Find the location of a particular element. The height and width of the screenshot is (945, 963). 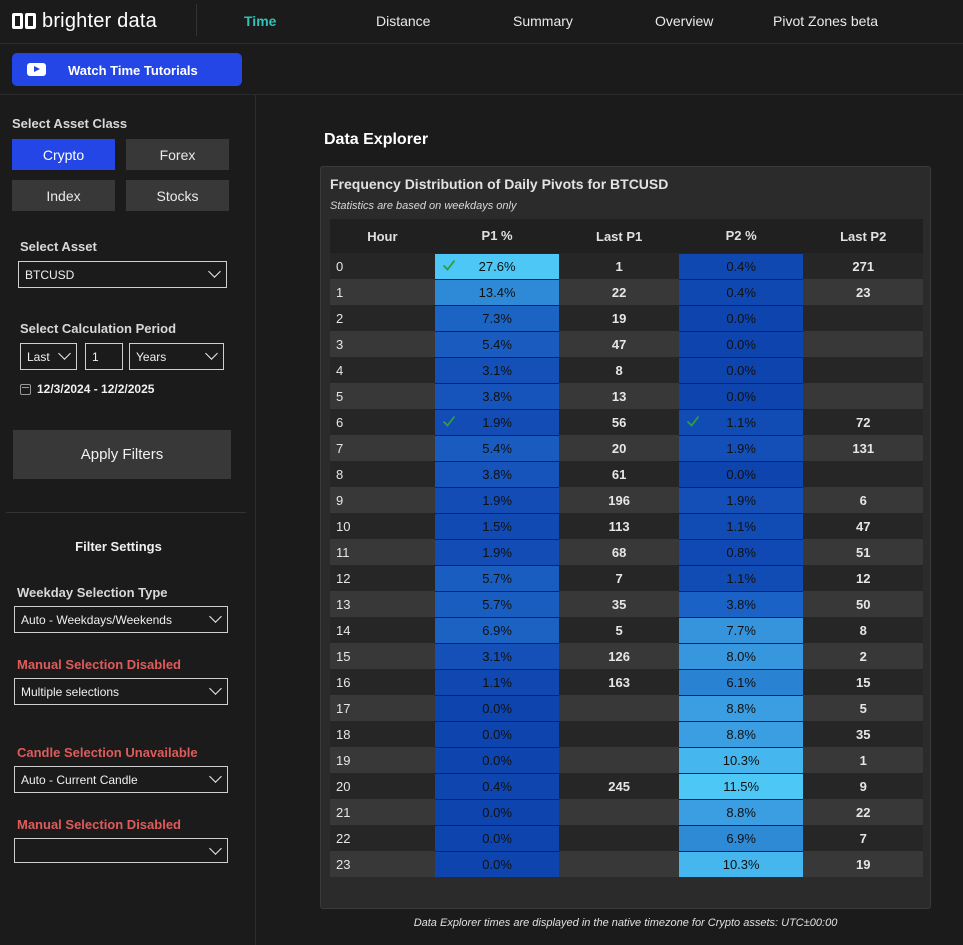

watch-tutorials-button: Watch Time Tutorials is located at coordinates (127, 69).